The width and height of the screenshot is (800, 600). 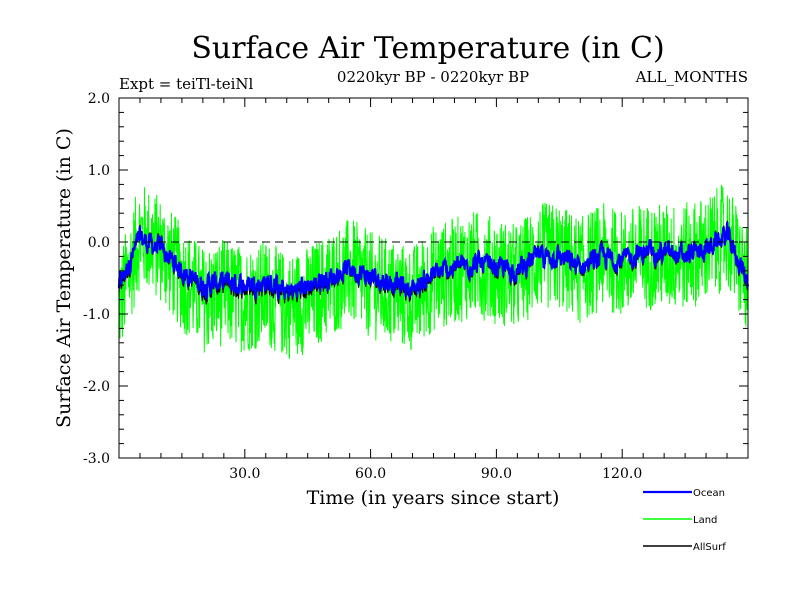 What do you see at coordinates (622, 474) in the screenshot?
I see `x-tick-label: 120.0` at bounding box center [622, 474].